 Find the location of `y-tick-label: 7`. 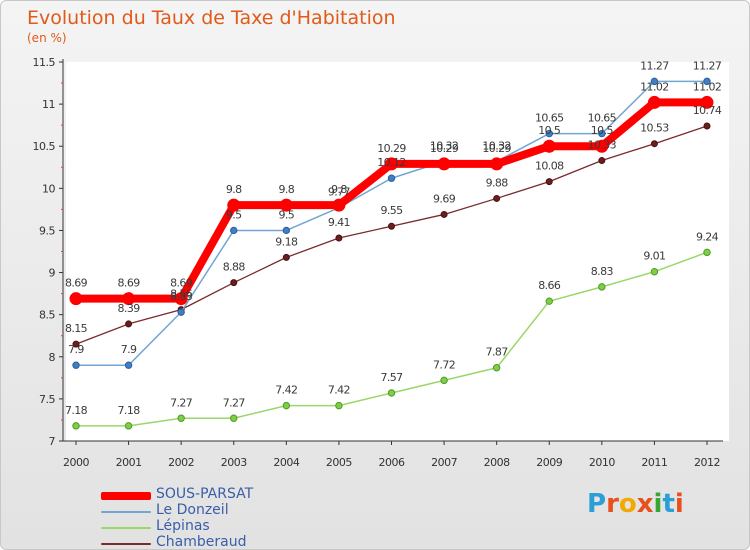

y-tick-label: 7 is located at coordinates (52, 441).